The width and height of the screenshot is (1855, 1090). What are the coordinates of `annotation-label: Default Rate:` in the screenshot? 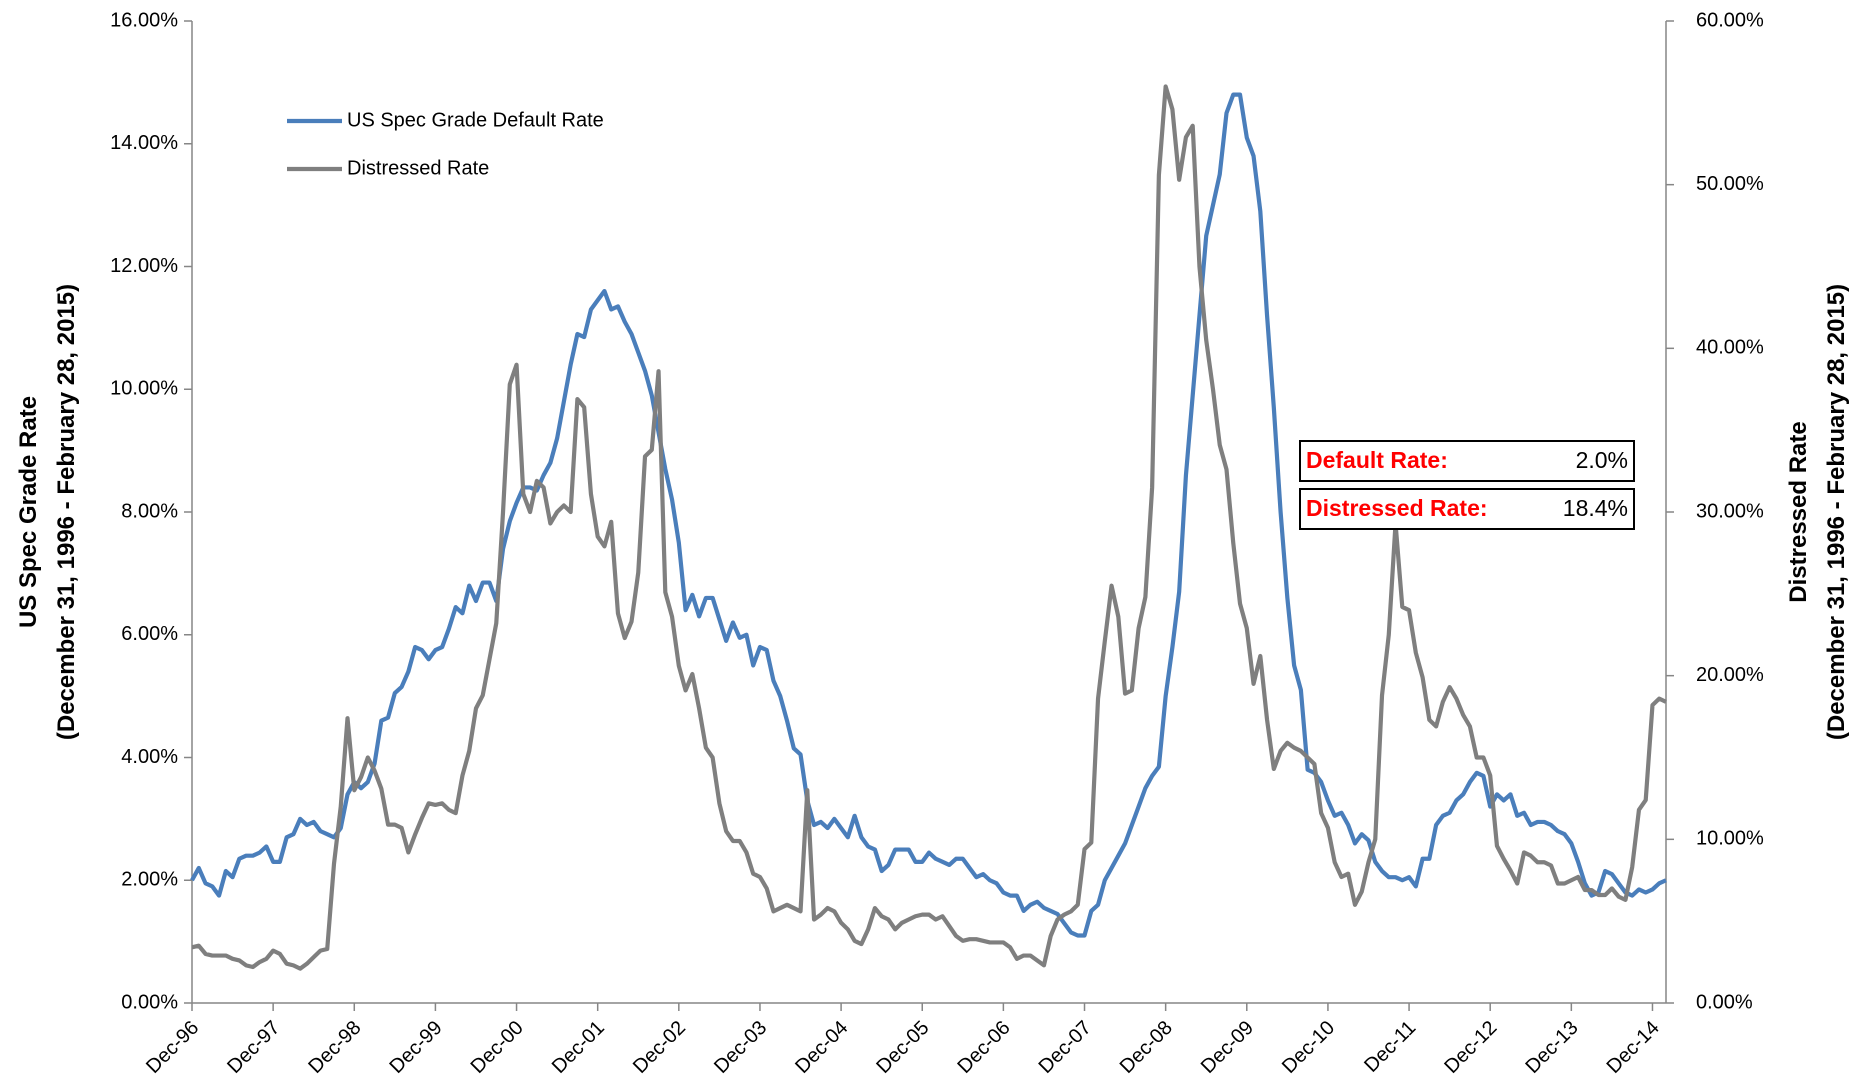 It's located at (1377, 460).